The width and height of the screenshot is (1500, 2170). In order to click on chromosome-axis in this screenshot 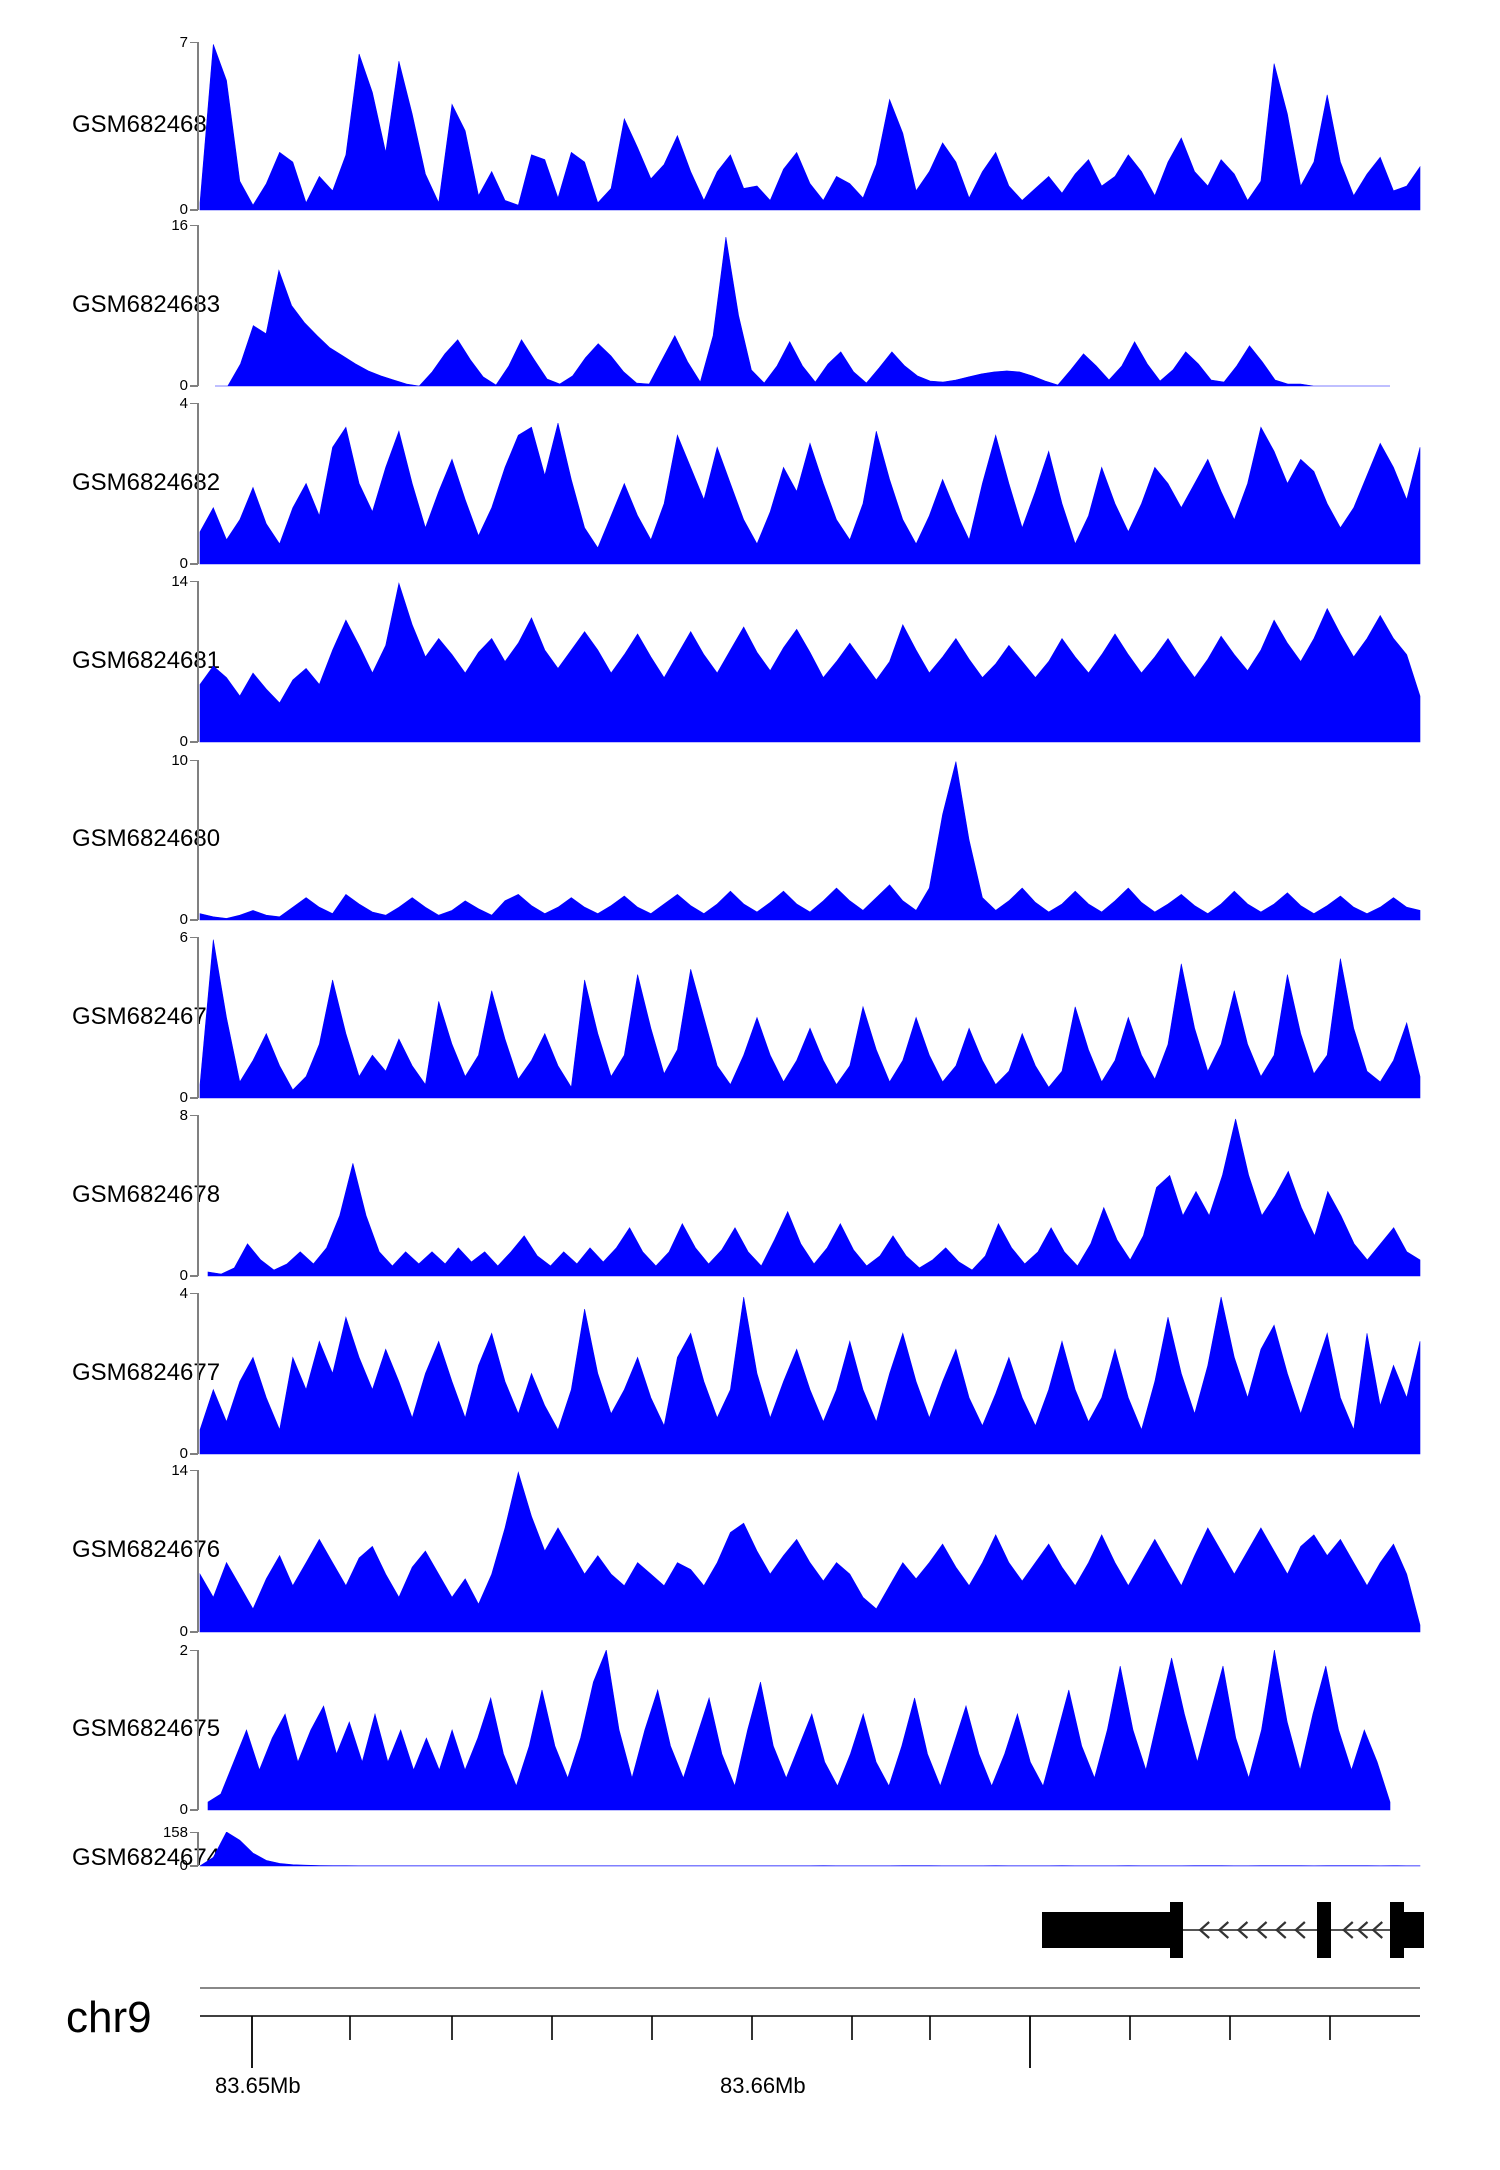, I will do `click(750, 2060)`.